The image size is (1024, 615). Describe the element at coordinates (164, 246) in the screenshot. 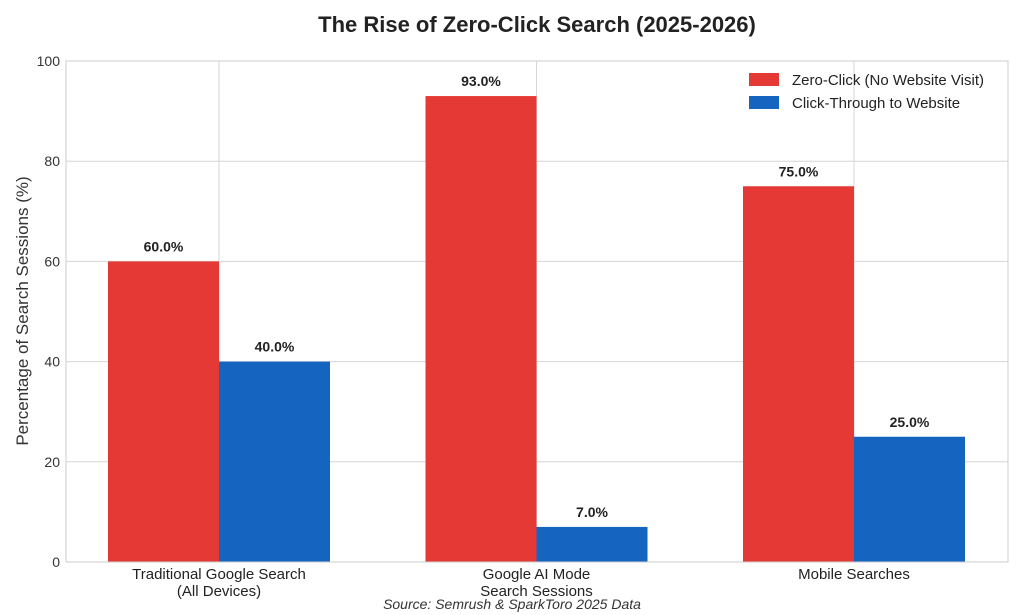

I see `bar-value-label: 60.0%` at that location.